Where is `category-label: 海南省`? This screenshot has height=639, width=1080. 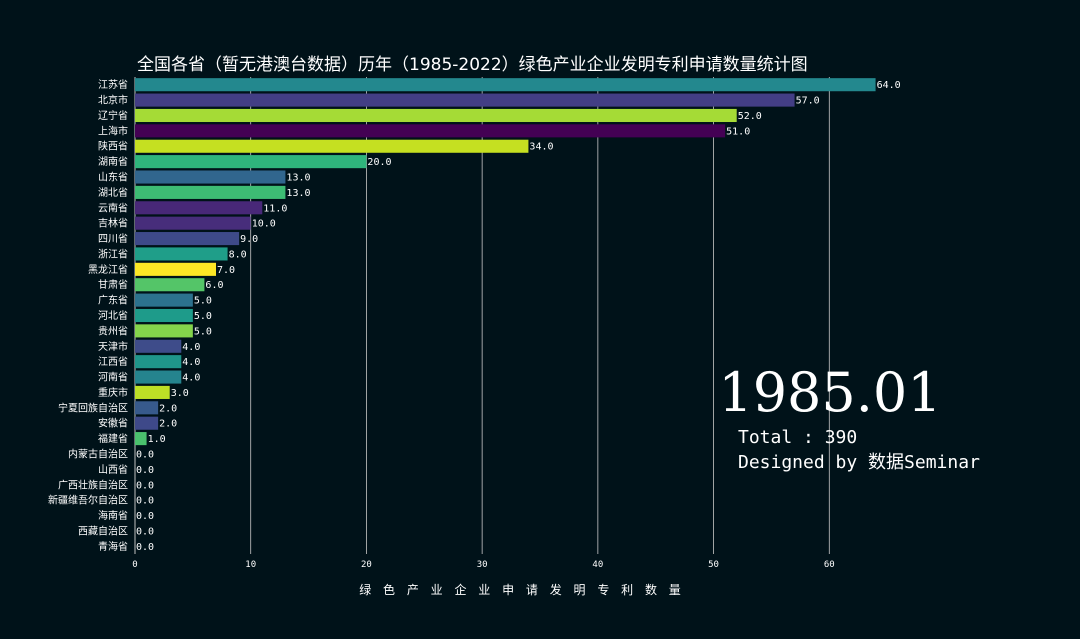
category-label: 海南省 is located at coordinates (113, 515).